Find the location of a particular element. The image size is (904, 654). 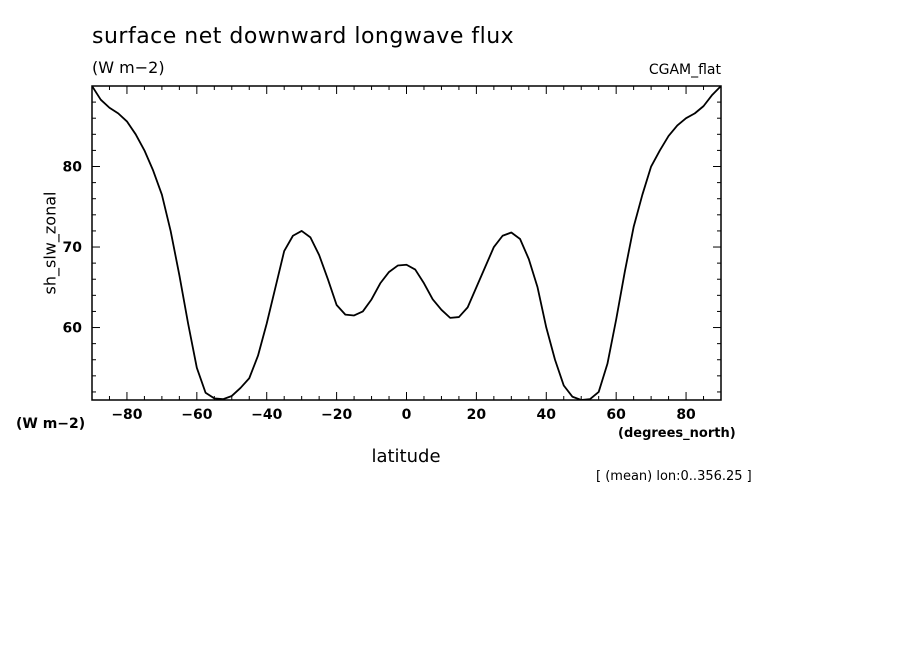

y-tick-labels: 60 70 80 is located at coordinates (73, 248).